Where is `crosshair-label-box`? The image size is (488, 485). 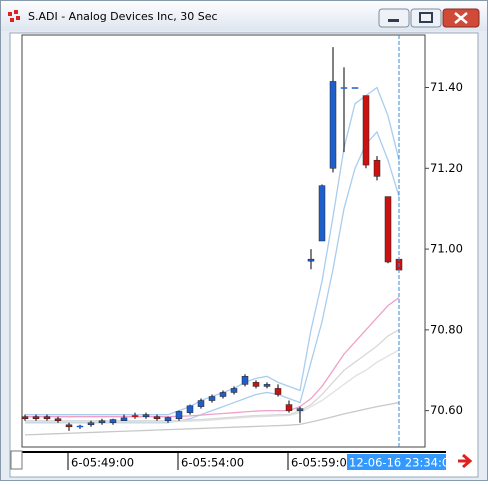 crosshair-label-box is located at coordinates (396, 462).